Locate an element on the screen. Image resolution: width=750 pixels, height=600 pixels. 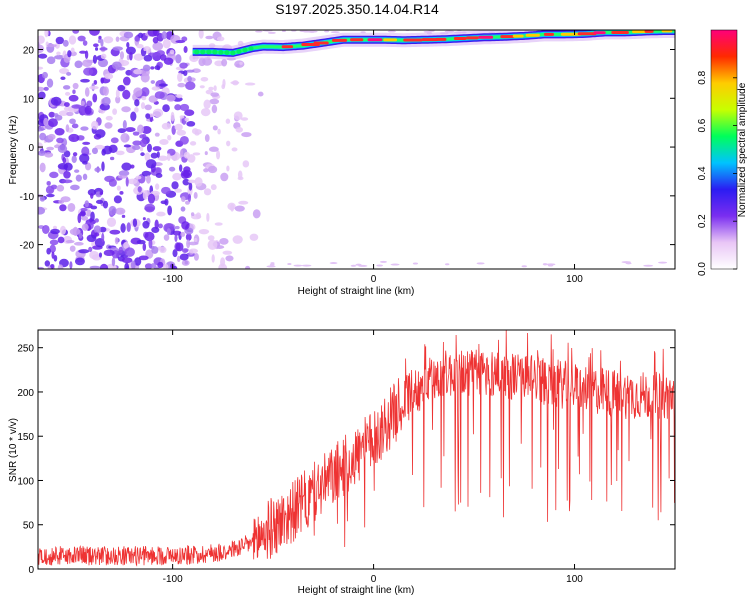
chart-title: S197.2025.350.14.04.R14 is located at coordinates (357, 9).